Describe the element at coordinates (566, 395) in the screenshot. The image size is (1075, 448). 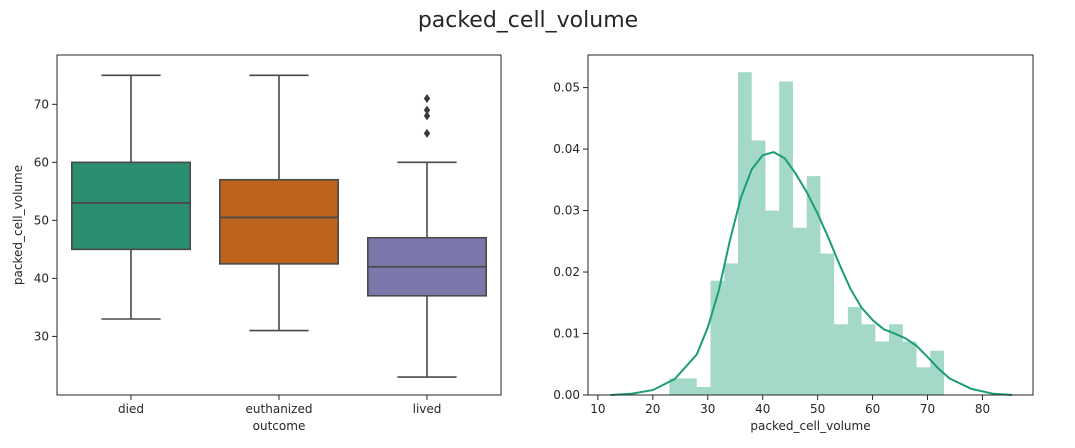
I see `y-tick-label: 0.00` at that location.